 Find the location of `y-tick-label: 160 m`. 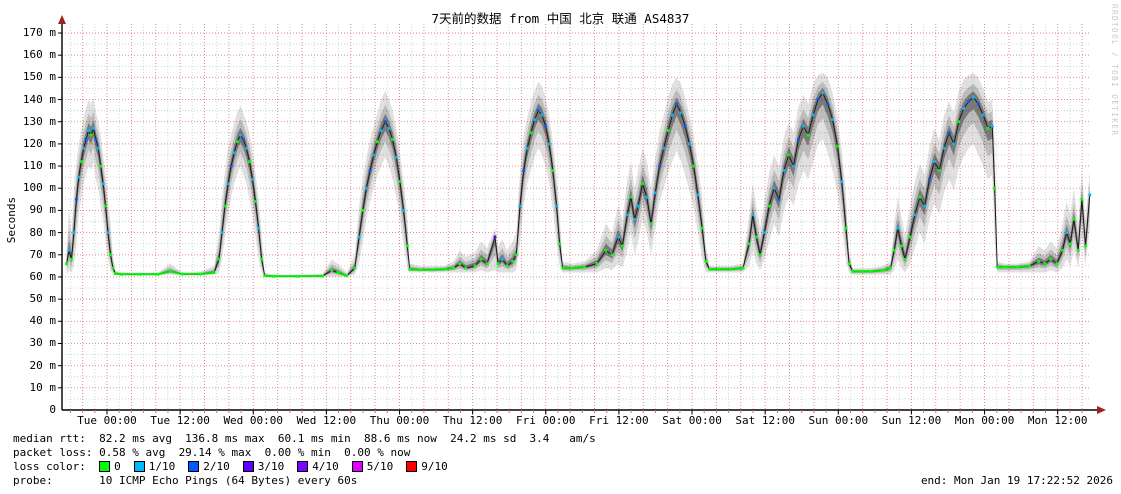

y-tick-label: 160 m is located at coordinates (39, 55).